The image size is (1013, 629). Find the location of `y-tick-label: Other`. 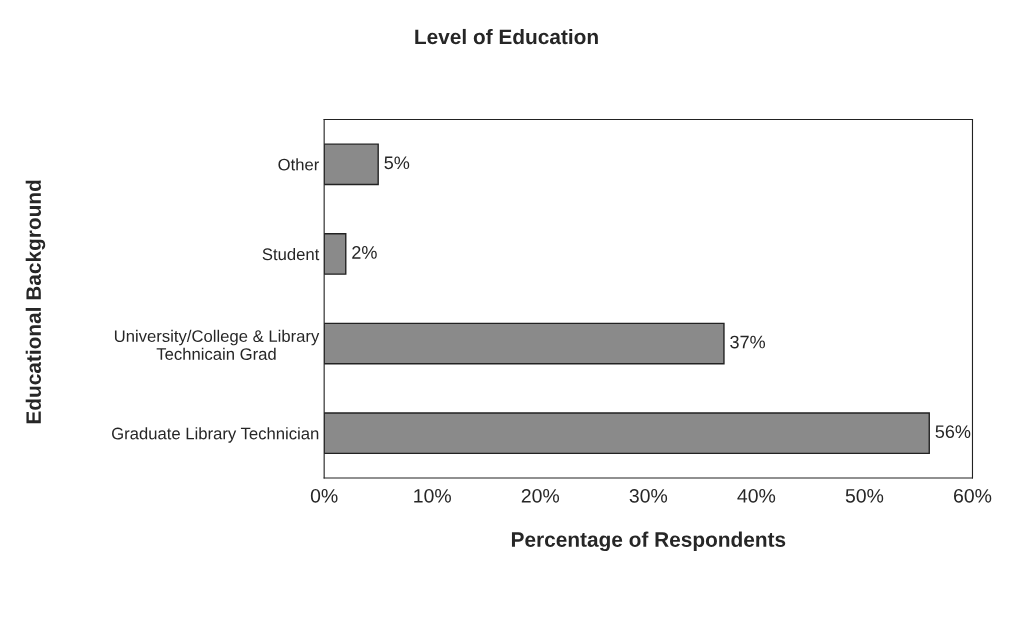

y-tick-label: Other is located at coordinates (299, 164).